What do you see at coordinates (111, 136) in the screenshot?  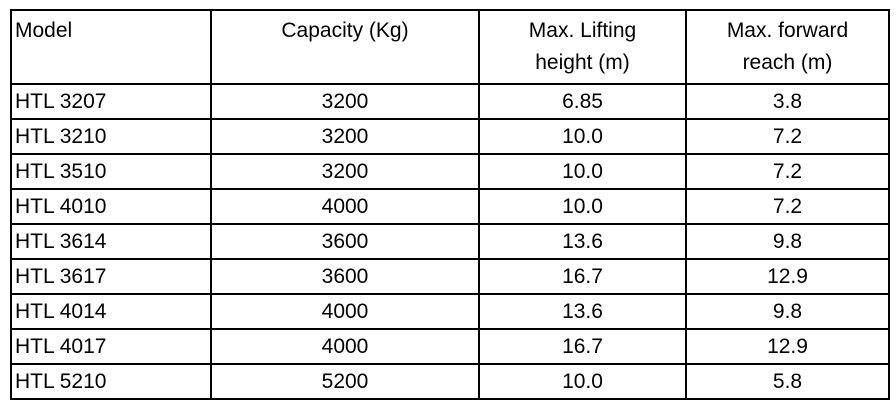 I see `cell: HTL 3210` at bounding box center [111, 136].